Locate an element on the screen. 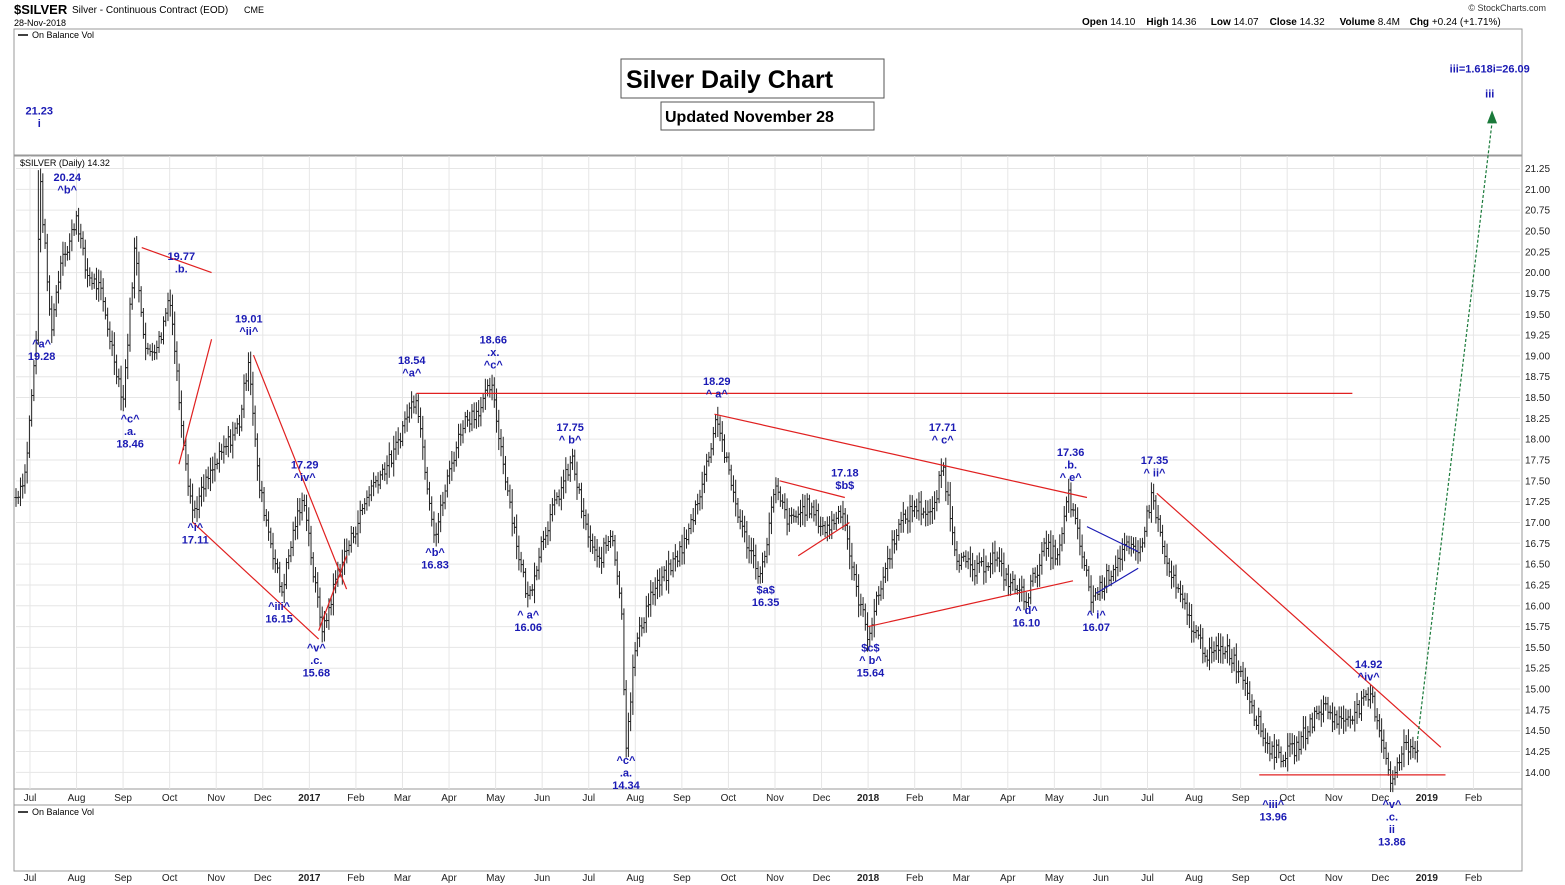  wave-label: 19.77 is located at coordinates (182, 257).